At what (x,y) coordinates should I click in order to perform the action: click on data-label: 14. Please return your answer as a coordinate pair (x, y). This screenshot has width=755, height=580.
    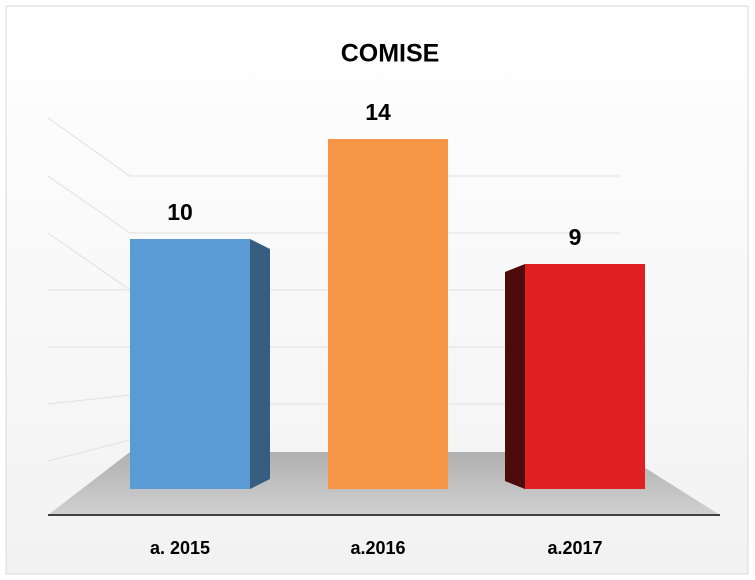
    Looking at the image, I should click on (378, 112).